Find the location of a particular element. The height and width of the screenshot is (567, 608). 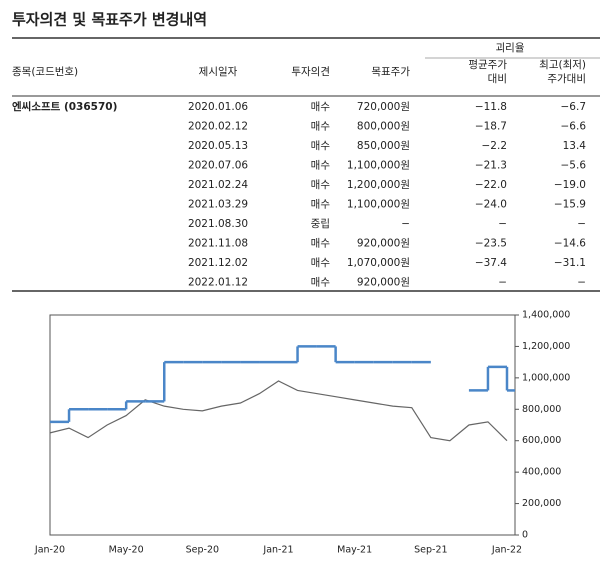

cell: −6.7 is located at coordinates (574, 107).